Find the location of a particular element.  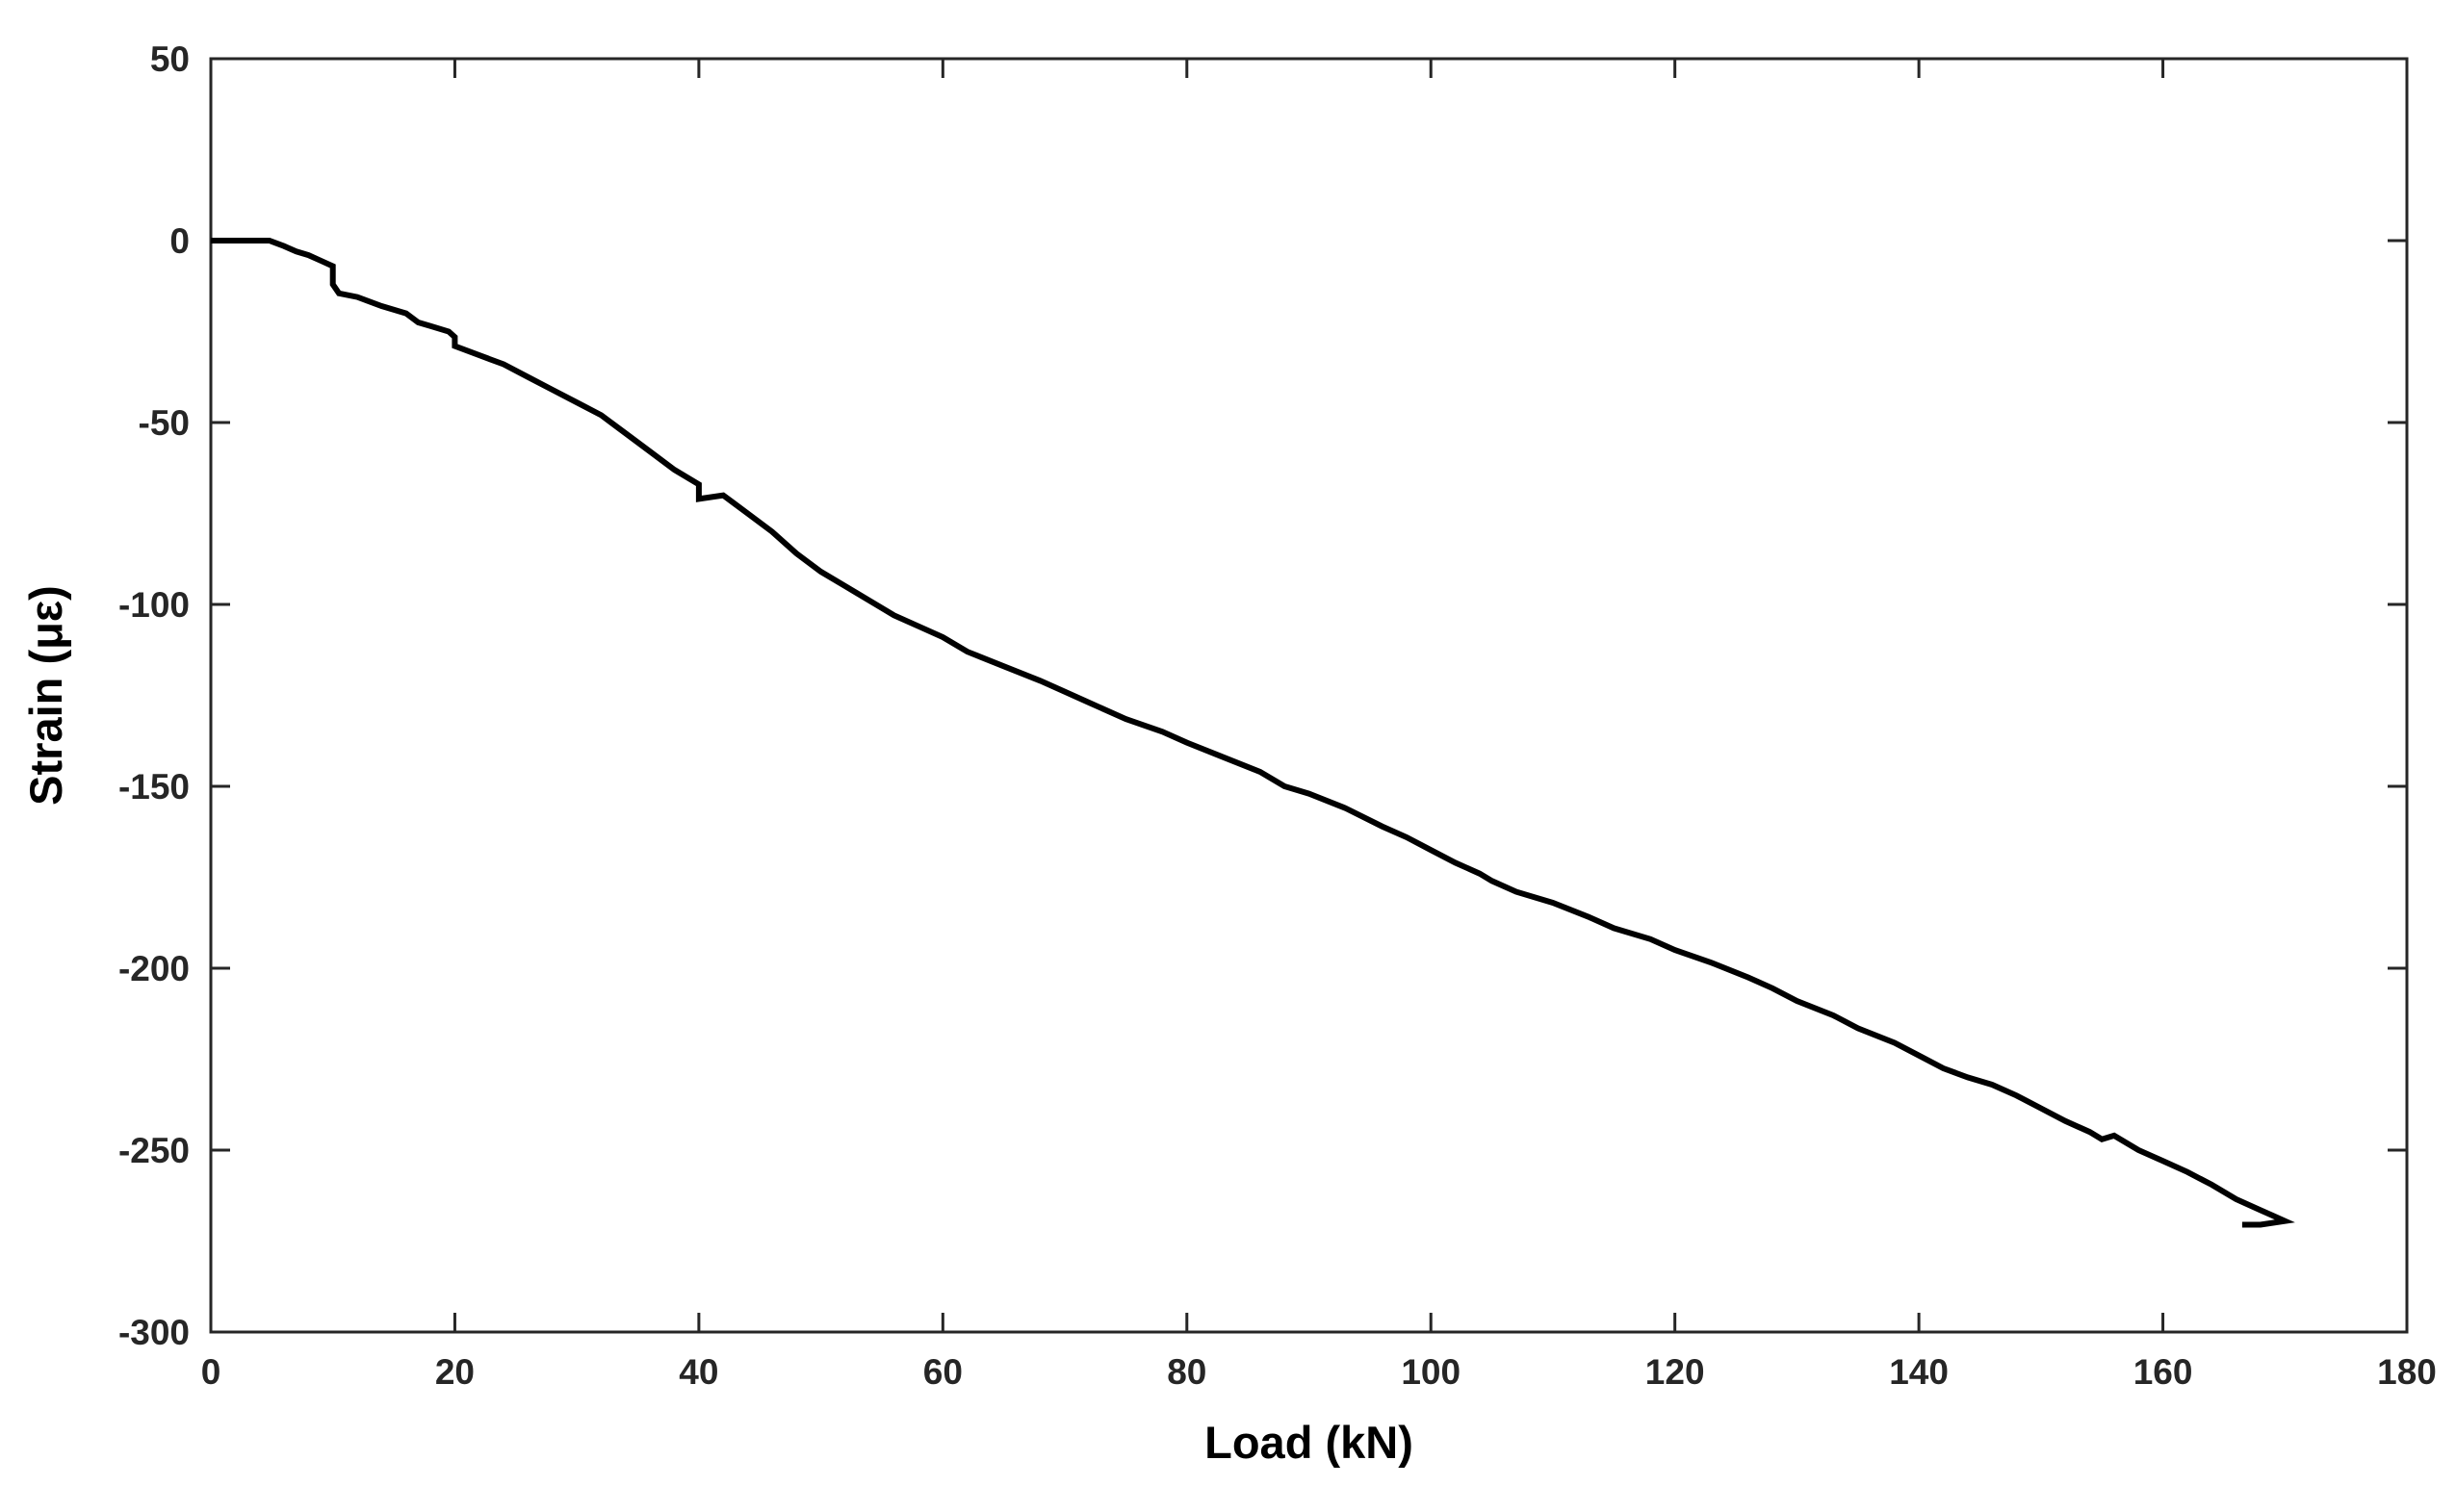

y-tick-label: 50 is located at coordinates (170, 59).